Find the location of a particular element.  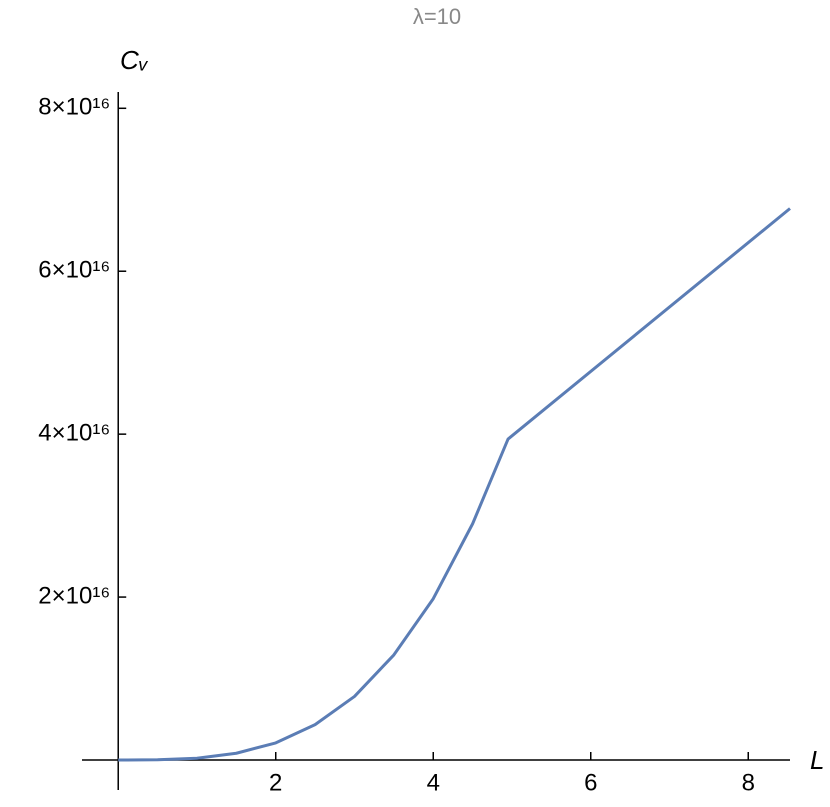

y-tick-label: 6×10¹⁶ is located at coordinates (74, 270).